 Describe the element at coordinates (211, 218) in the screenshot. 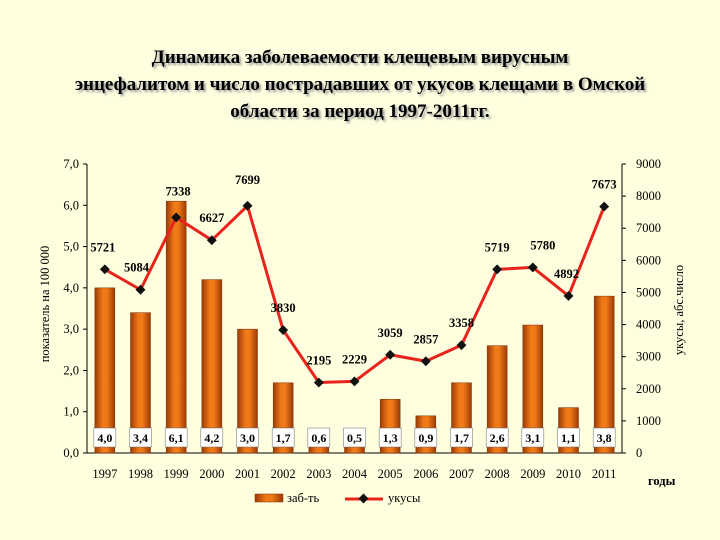

I see `line-value-label: 6627` at that location.